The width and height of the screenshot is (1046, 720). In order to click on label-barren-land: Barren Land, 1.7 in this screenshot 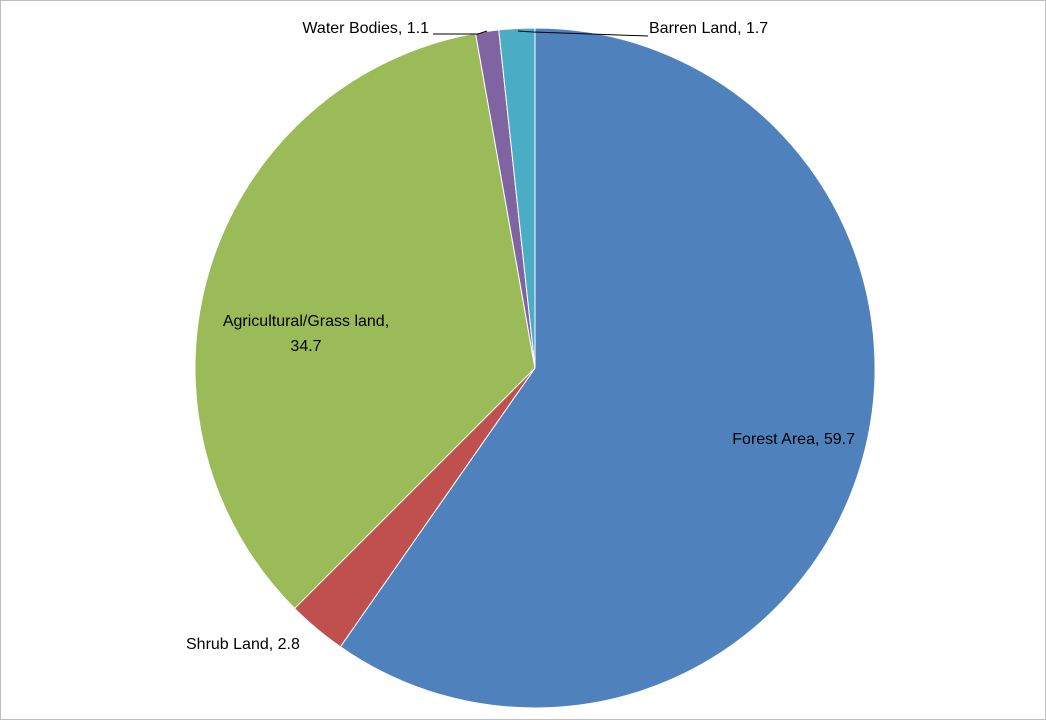, I will do `click(708, 28)`.